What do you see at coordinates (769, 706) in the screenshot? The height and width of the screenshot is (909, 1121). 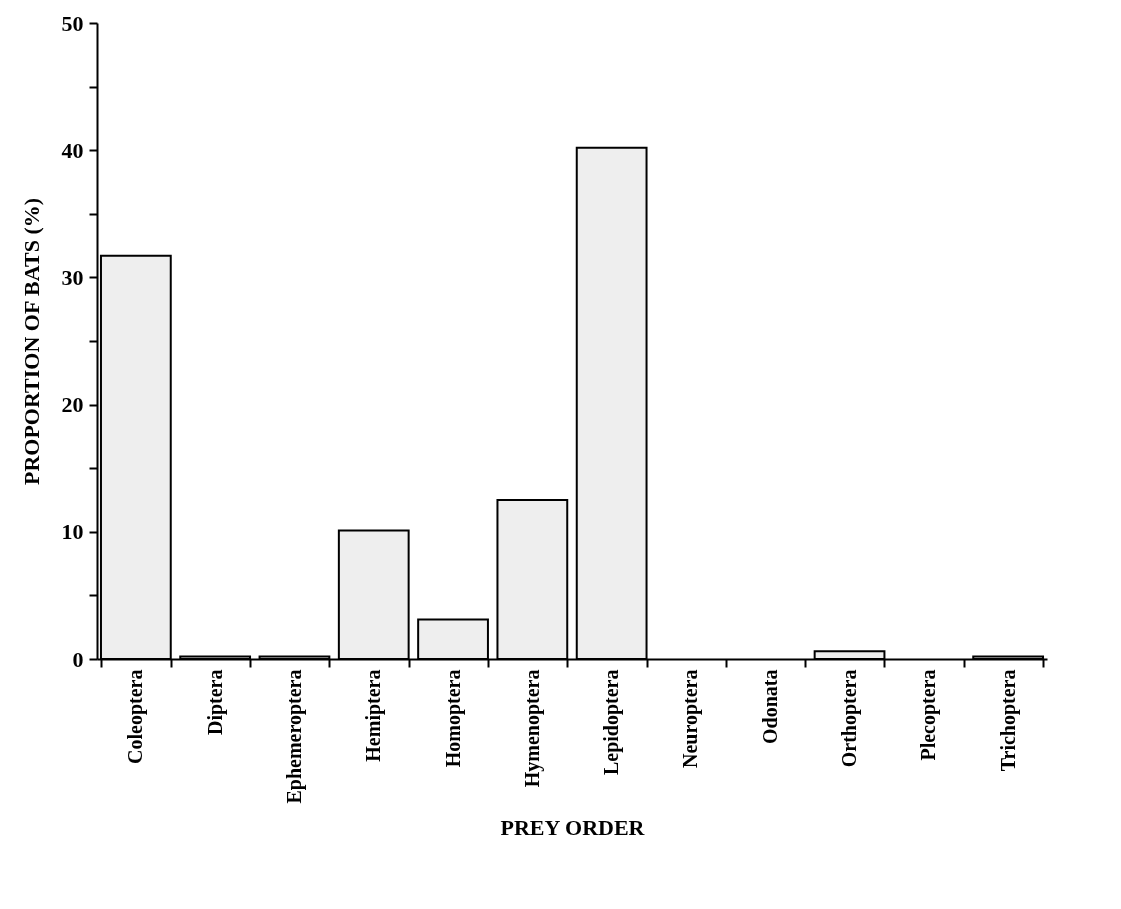 I see `x-tick-label: Odonata` at bounding box center [769, 706].